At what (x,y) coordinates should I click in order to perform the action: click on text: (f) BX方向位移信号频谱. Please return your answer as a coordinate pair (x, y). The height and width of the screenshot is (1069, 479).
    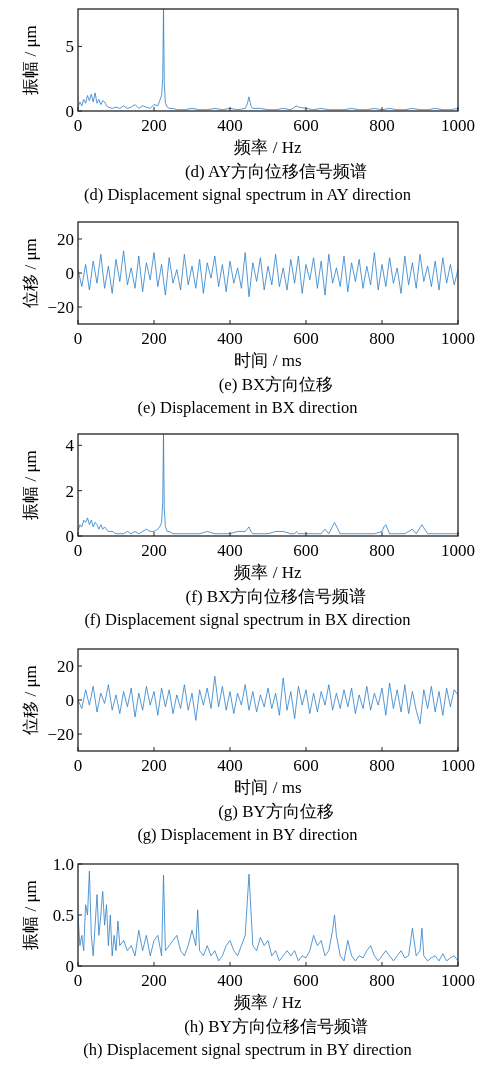
    Looking at the image, I should click on (276, 596).